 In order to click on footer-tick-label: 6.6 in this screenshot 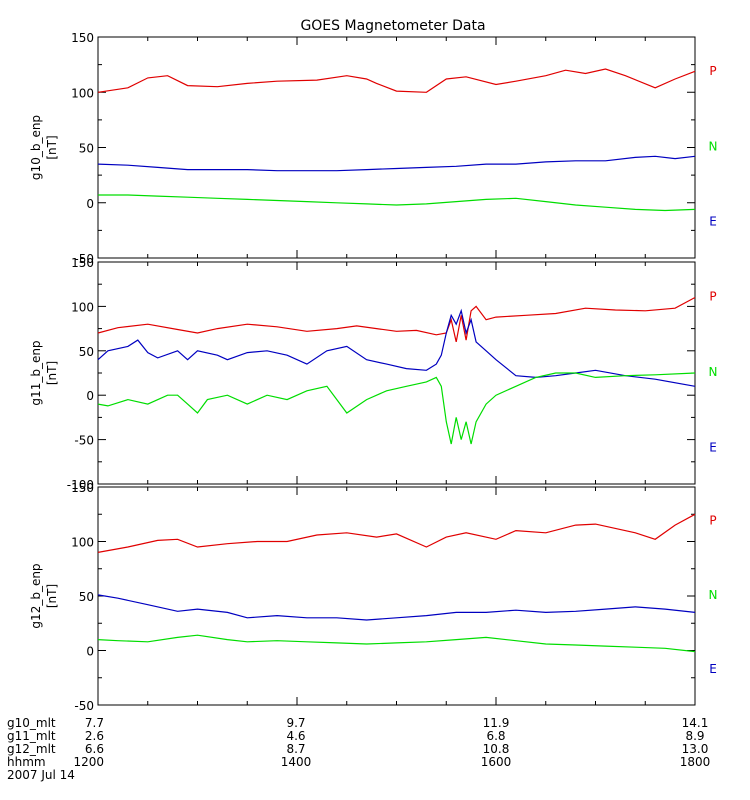, I will do `click(94, 749)`.